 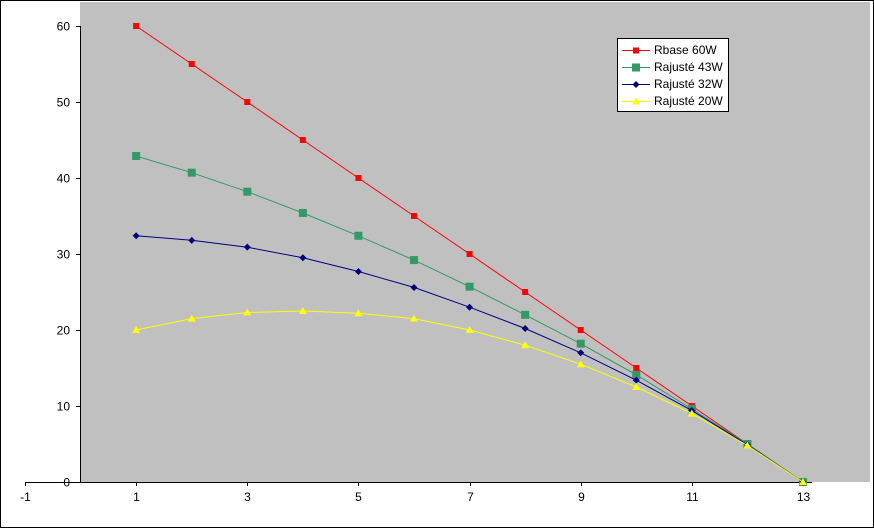 I want to click on y-tick-label: 20, so click(x=64, y=331).